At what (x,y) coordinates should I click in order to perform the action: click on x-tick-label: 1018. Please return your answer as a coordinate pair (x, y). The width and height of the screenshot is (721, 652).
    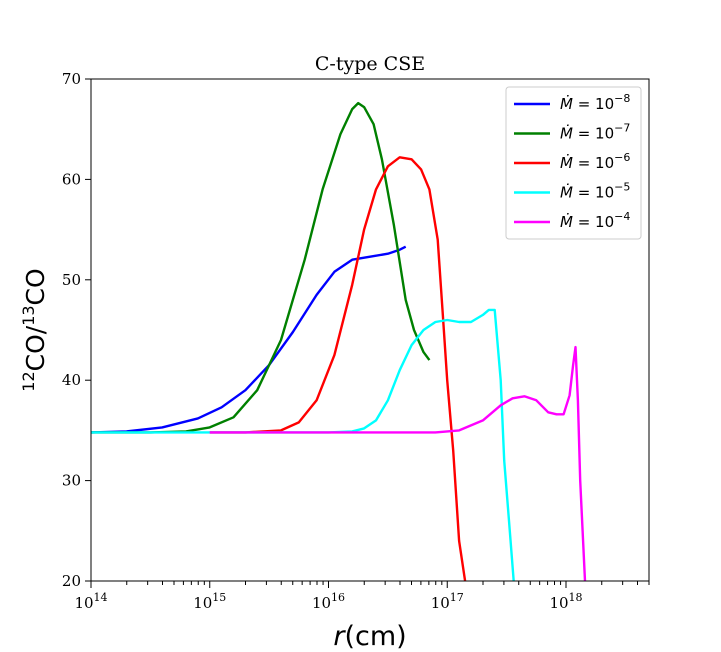
    Looking at the image, I should click on (565, 601).